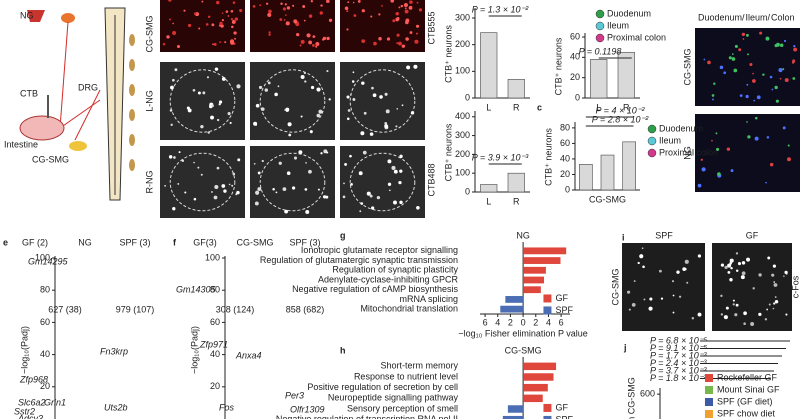 The image size is (800, 419). I want to click on term-label: Ionotropic glutamate receptor signalling, so click(379, 250).